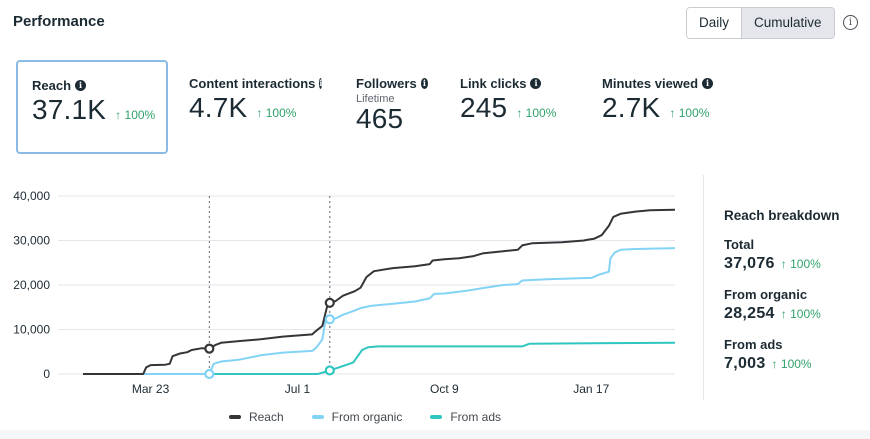  Describe the element at coordinates (252, 83) in the screenshot. I see `metric-label: Content interactions` at that location.